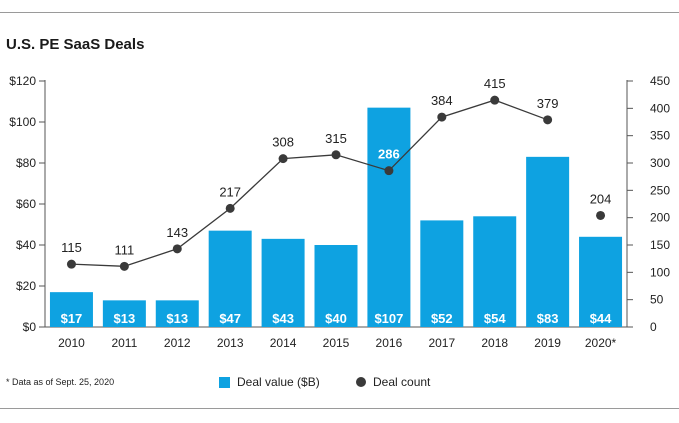 Image resolution: width=679 pixels, height=423 pixels. I want to click on bar-value-label: $17, so click(72, 318).